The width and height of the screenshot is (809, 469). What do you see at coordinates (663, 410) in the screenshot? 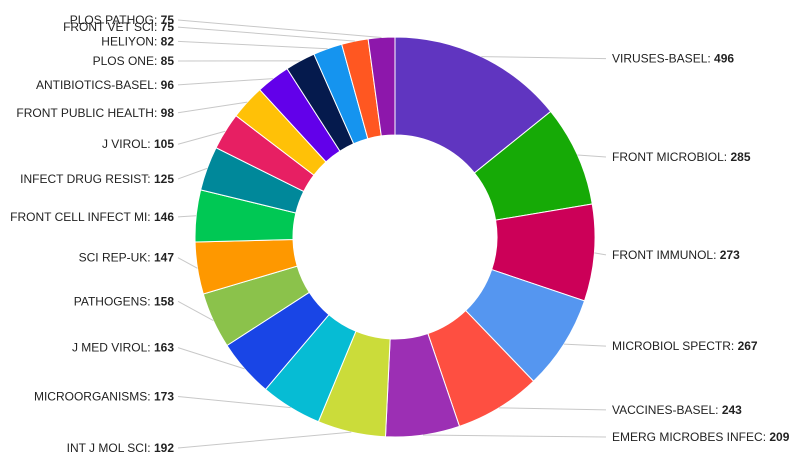
I see `slice-label-name: VACCINES-BASEL` at bounding box center [663, 410].